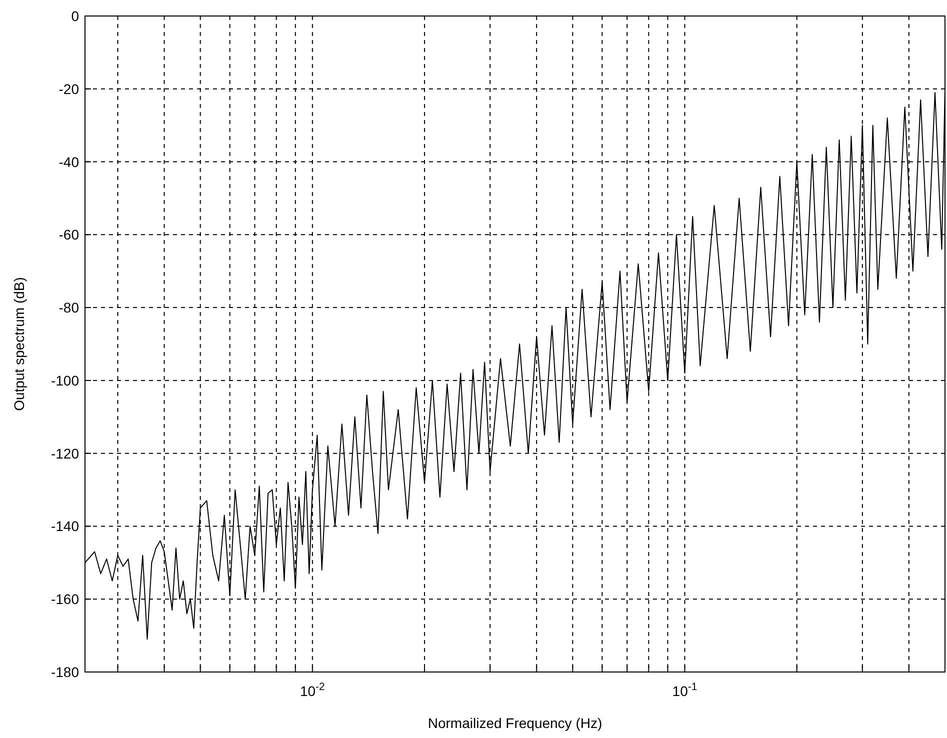 Image resolution: width=947 pixels, height=738 pixels. What do you see at coordinates (515, 723) in the screenshot?
I see `x-axis-title: Normailized Frequency (Hz)` at bounding box center [515, 723].